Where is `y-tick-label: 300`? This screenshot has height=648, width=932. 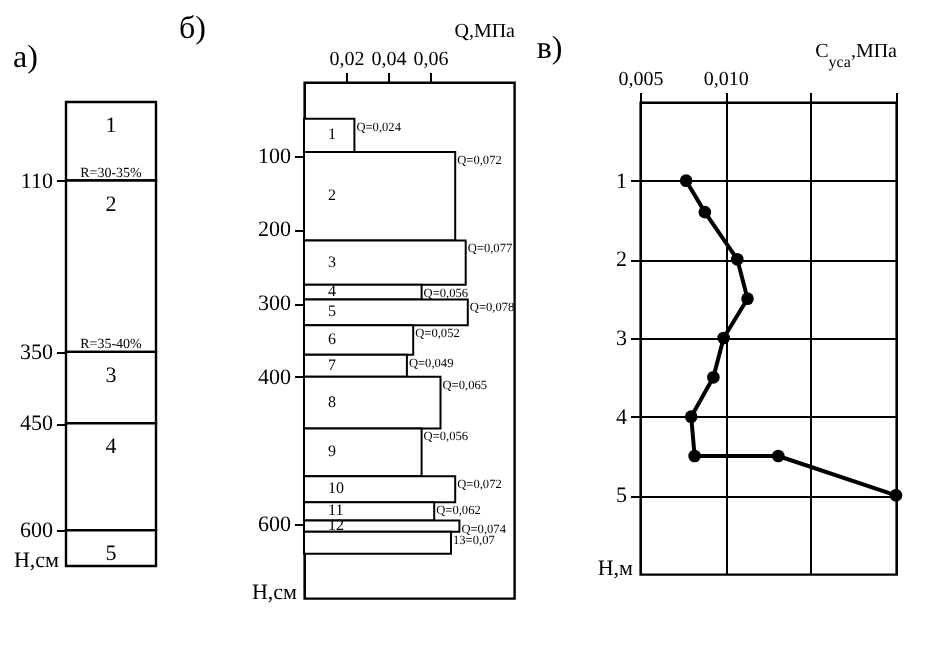 y-tick-label: 300 is located at coordinates (275, 304).